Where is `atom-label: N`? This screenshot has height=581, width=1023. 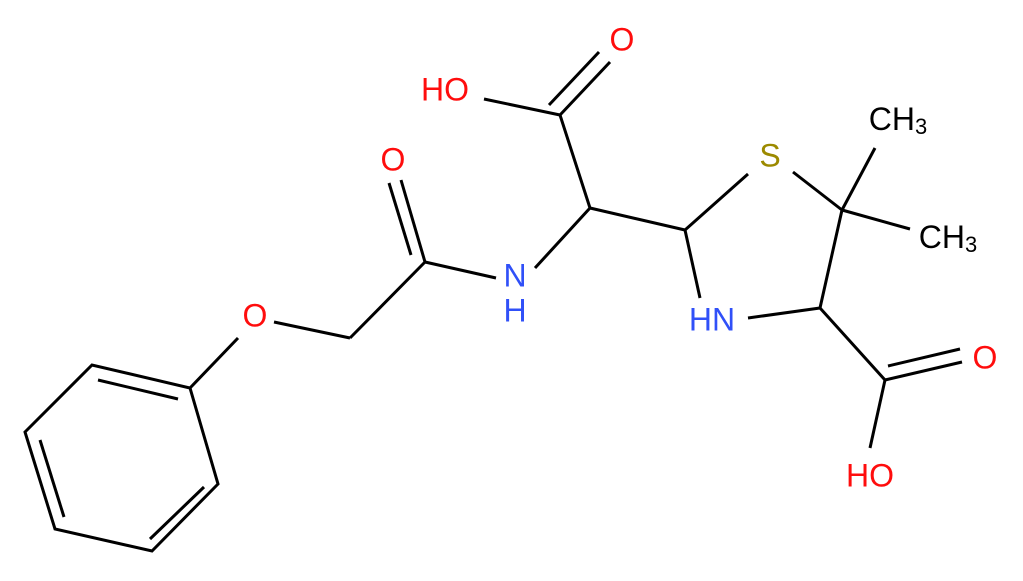
atom-label: N is located at coordinates (514, 275).